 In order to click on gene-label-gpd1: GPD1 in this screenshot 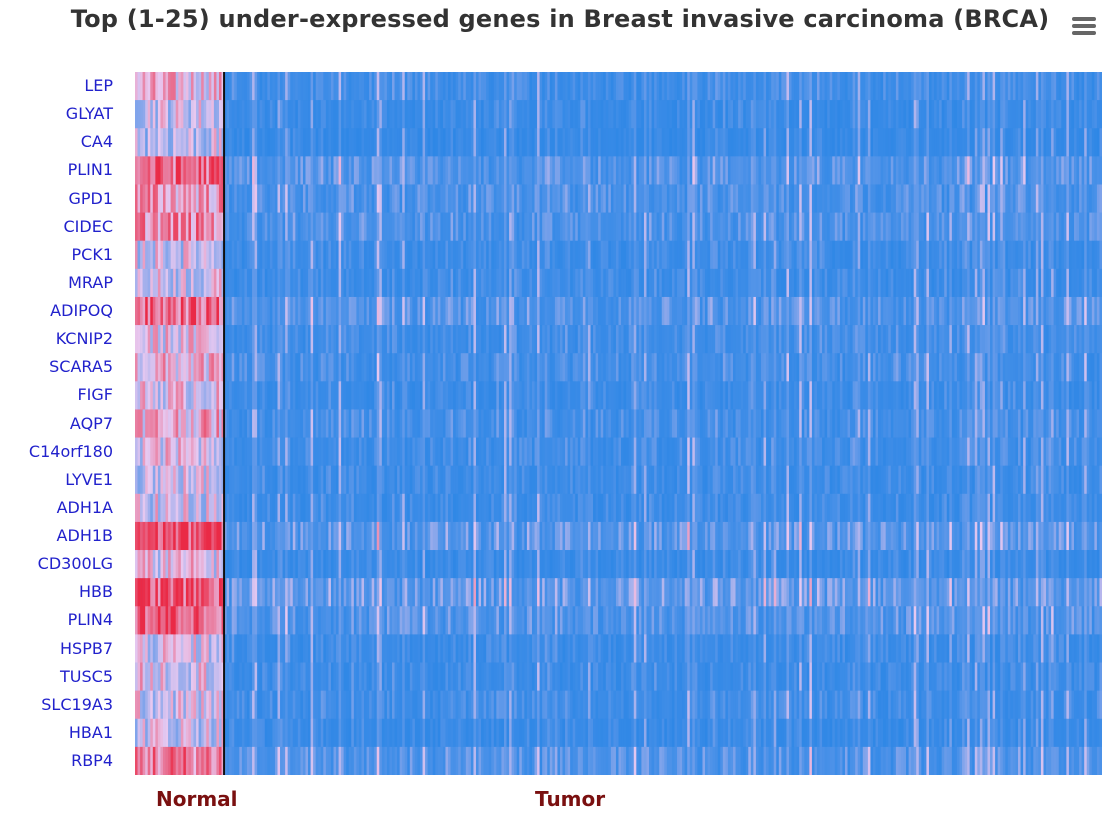, I will do `click(90, 198)`.